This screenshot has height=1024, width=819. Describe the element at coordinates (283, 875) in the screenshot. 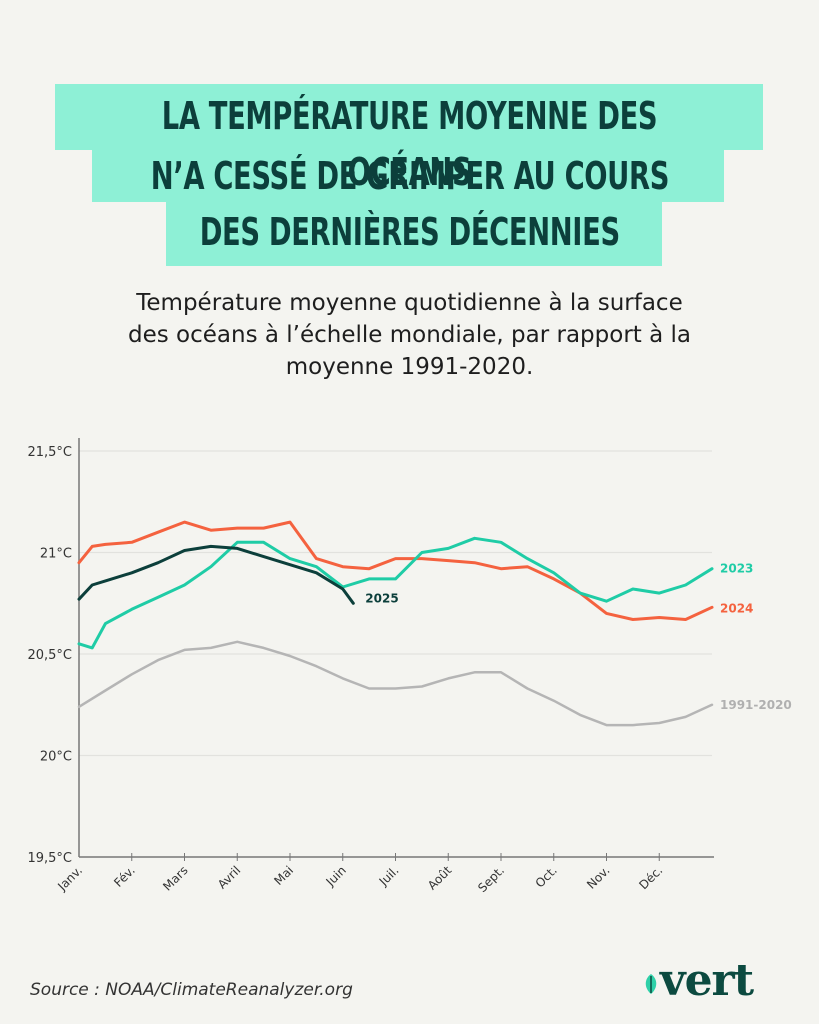

I see `x-tick-label: Mai` at that location.